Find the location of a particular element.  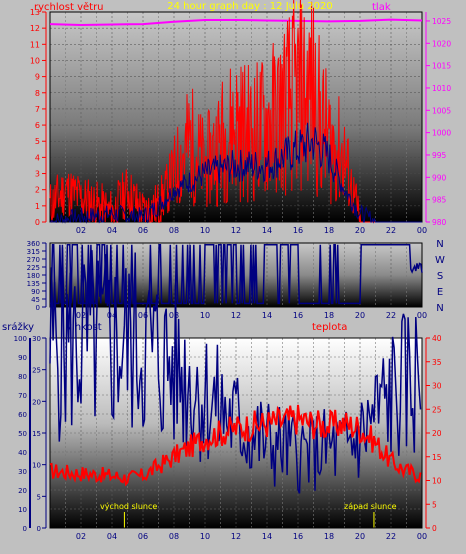

pressure-tick-label: 990 is located at coordinates (439, 177).